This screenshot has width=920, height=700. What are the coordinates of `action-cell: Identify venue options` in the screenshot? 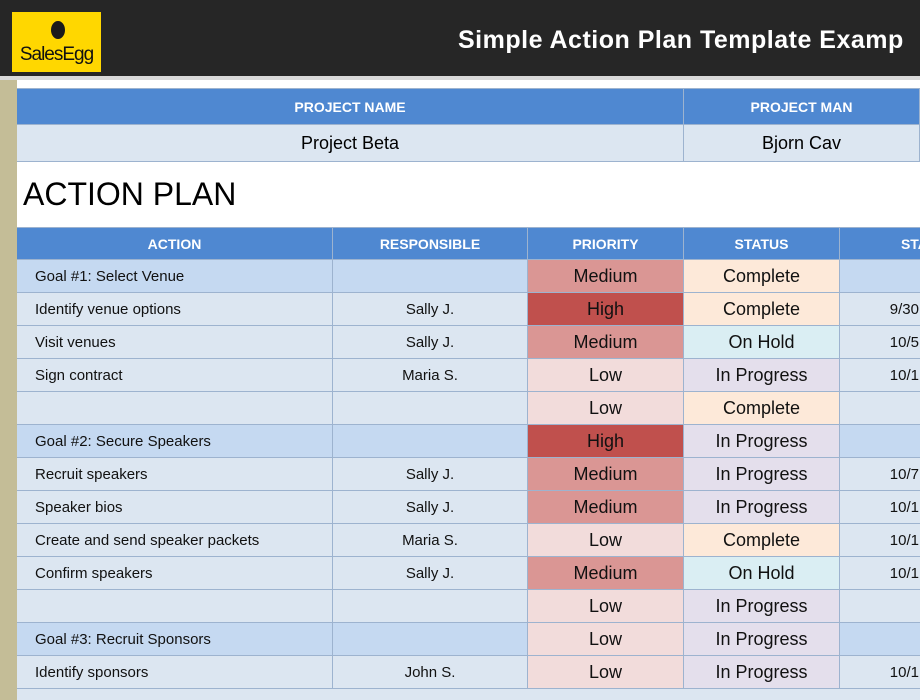 It's located at (175, 309).